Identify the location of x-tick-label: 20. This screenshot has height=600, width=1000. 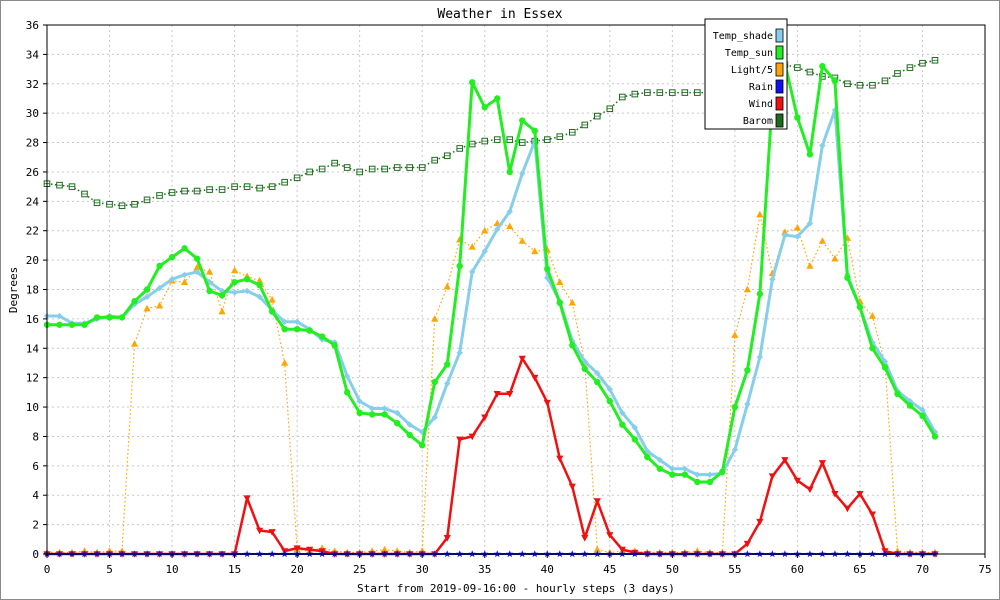
(297, 569).